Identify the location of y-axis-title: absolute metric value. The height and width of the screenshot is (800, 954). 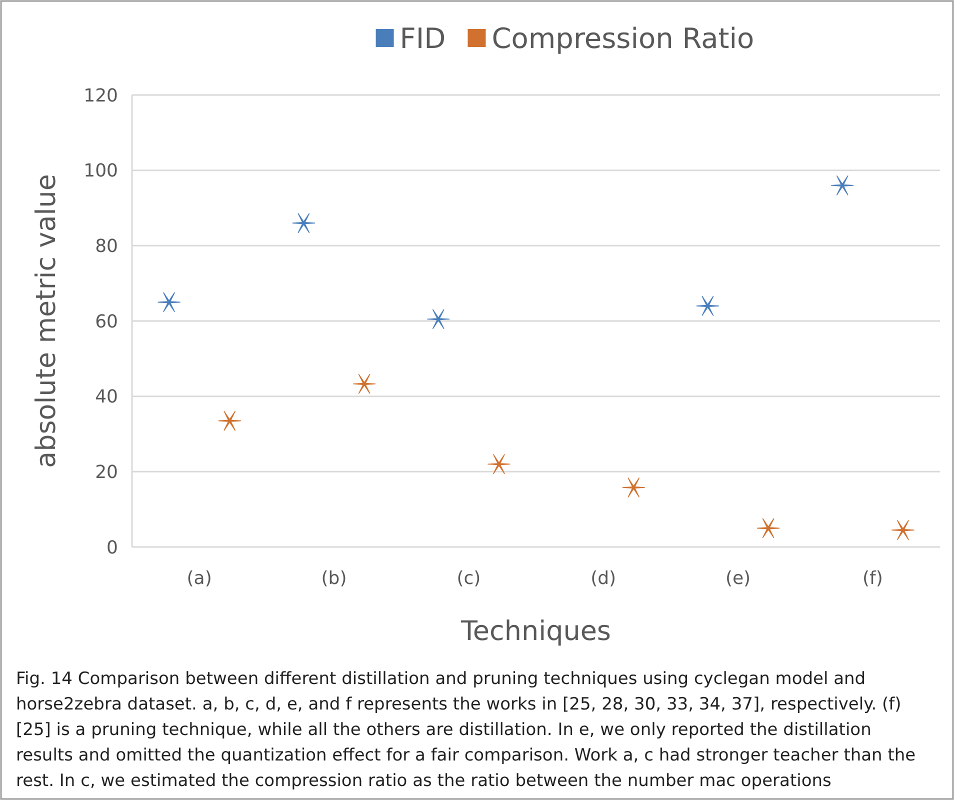
(46, 321).